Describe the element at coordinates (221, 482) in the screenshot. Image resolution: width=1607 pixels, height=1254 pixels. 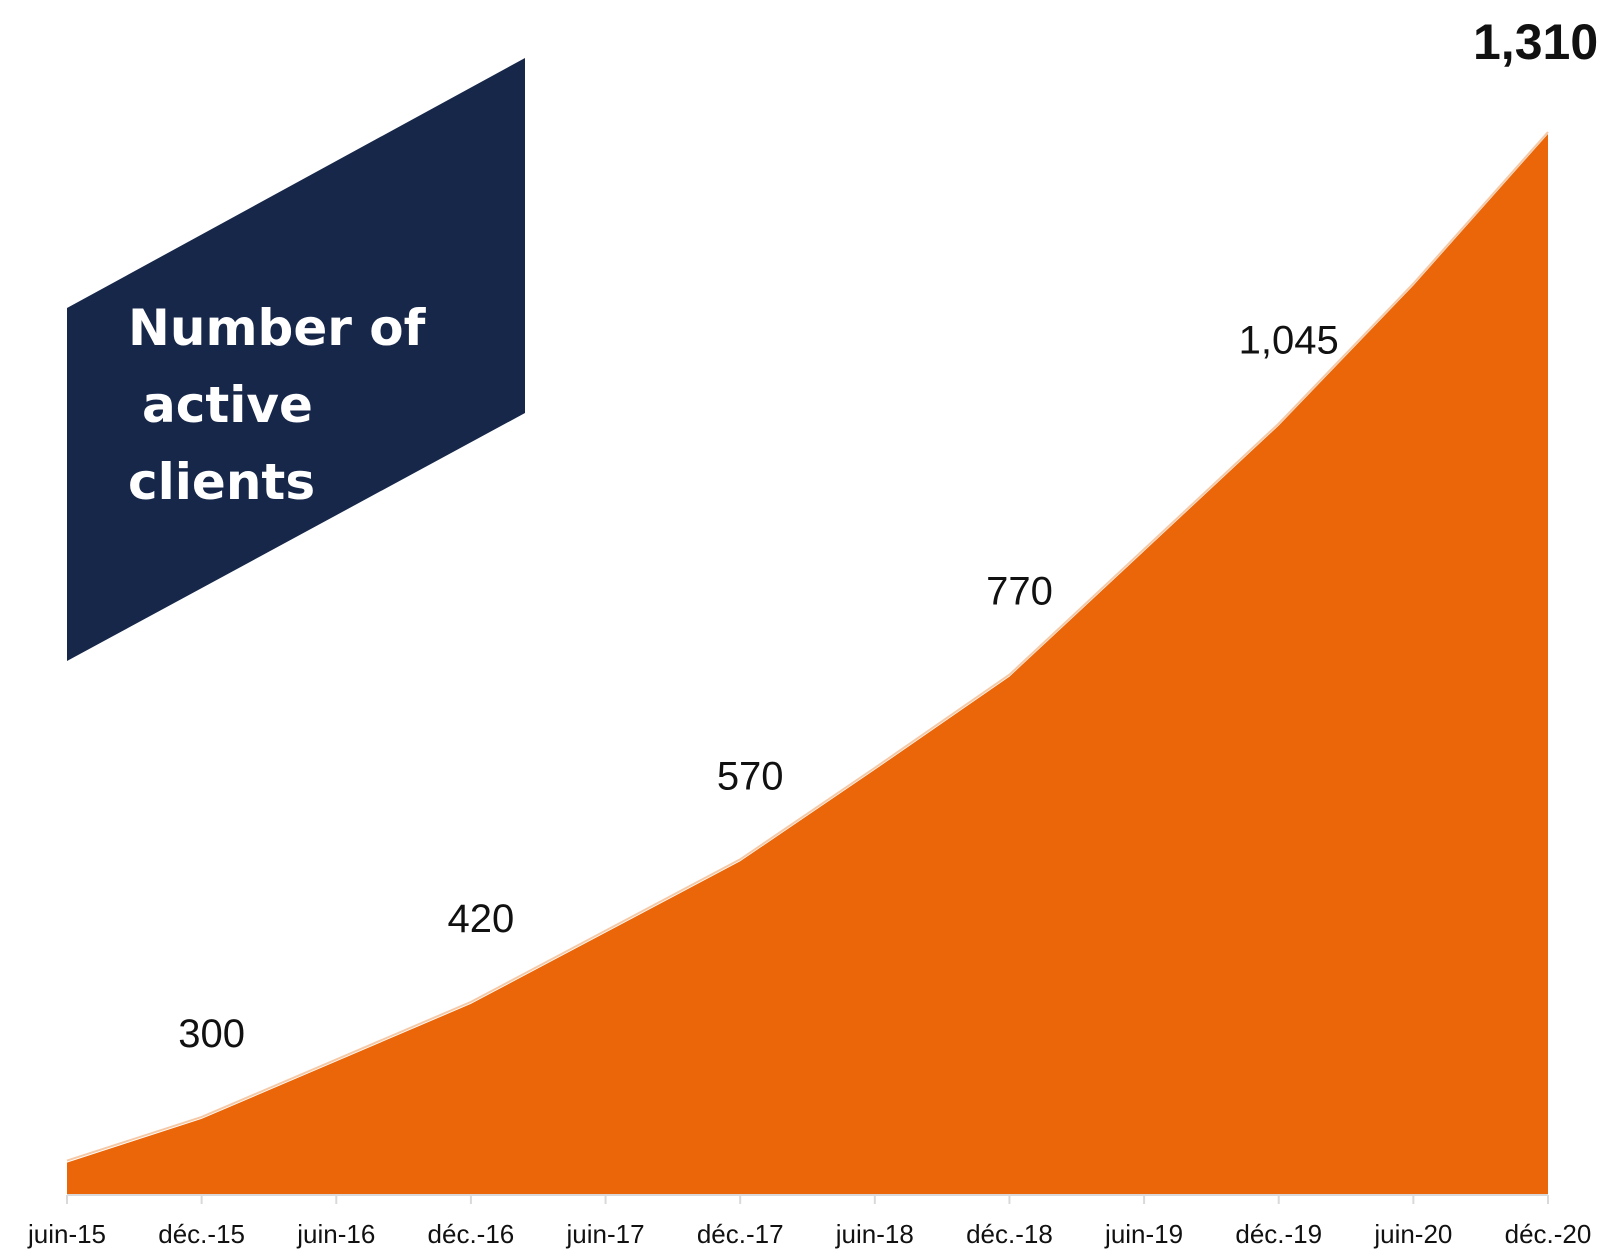
I see `chart-title-line-3: clients` at that location.